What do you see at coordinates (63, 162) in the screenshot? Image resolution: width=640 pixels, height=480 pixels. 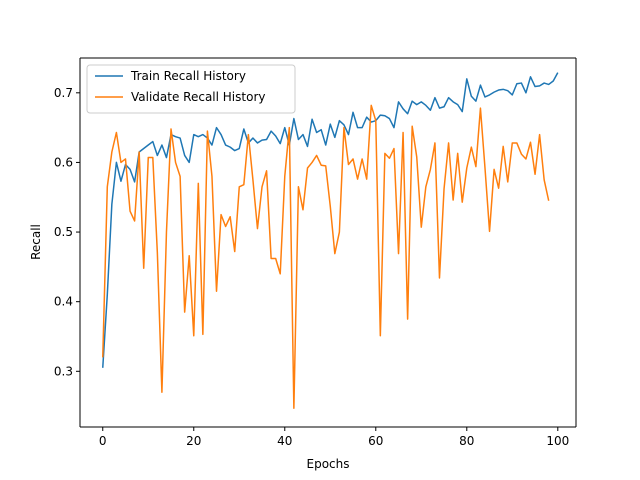 I see `y-tick-label: 0.6` at bounding box center [63, 162].